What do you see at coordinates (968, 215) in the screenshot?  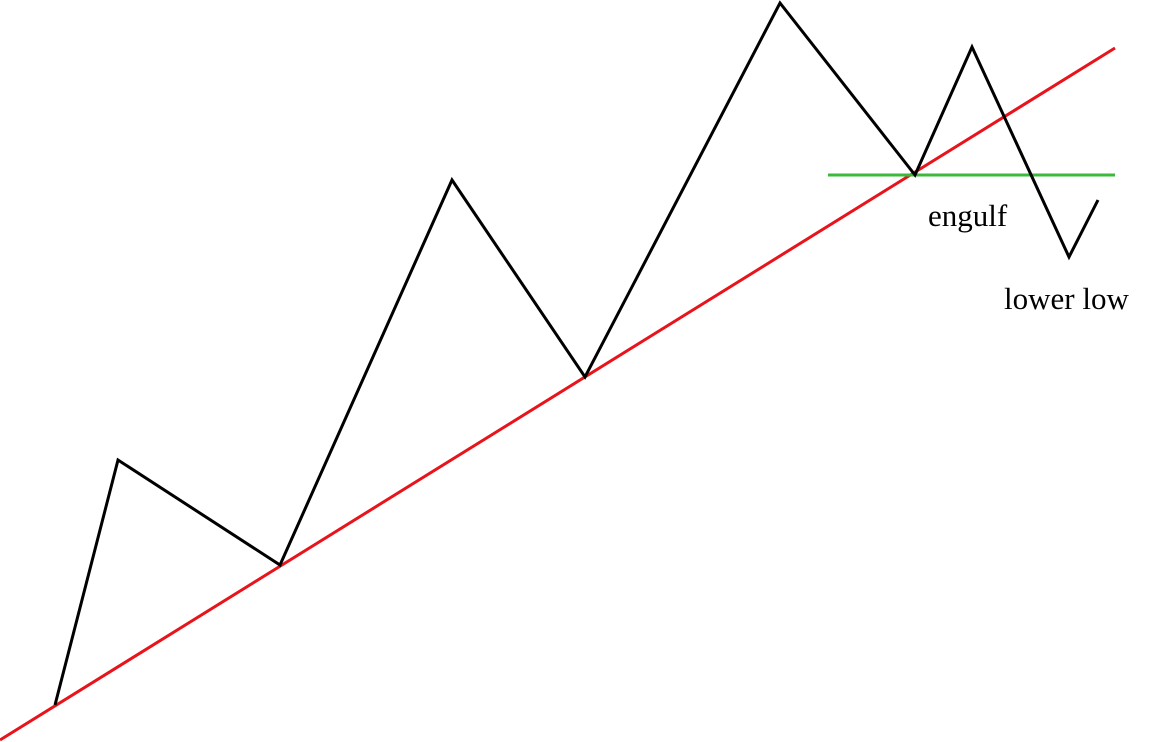 I see `engulf-label: engulf` at bounding box center [968, 215].